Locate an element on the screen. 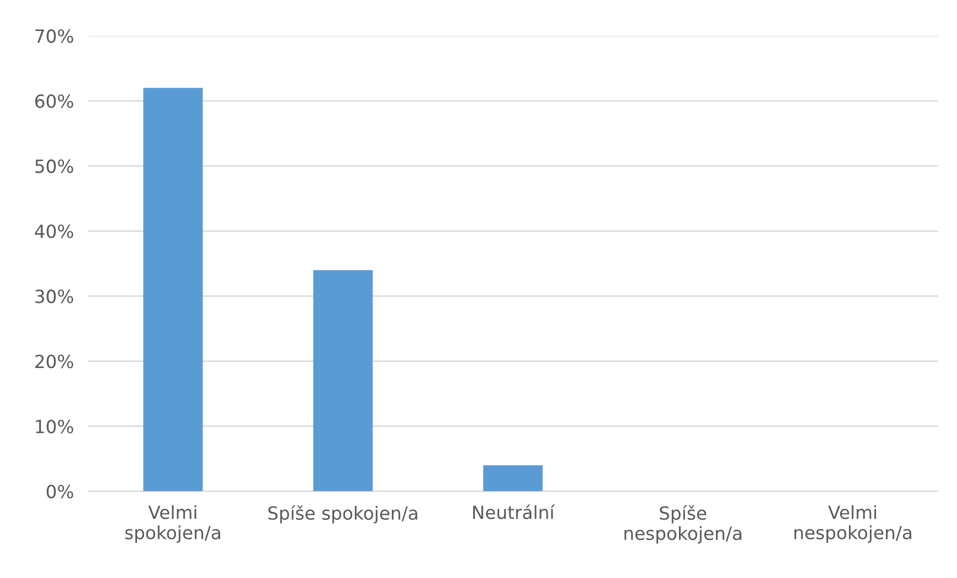 Image resolution: width=957 pixels, height=578 pixels. x-tick-label: Velmi spokojen/a is located at coordinates (172, 524).